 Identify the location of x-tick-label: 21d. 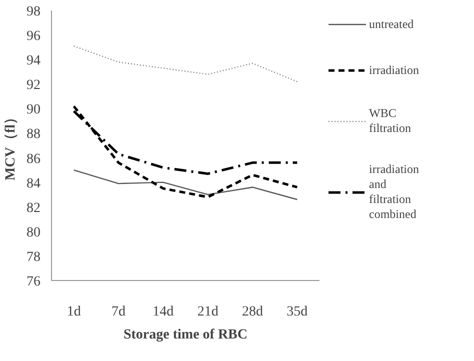
(207, 312).